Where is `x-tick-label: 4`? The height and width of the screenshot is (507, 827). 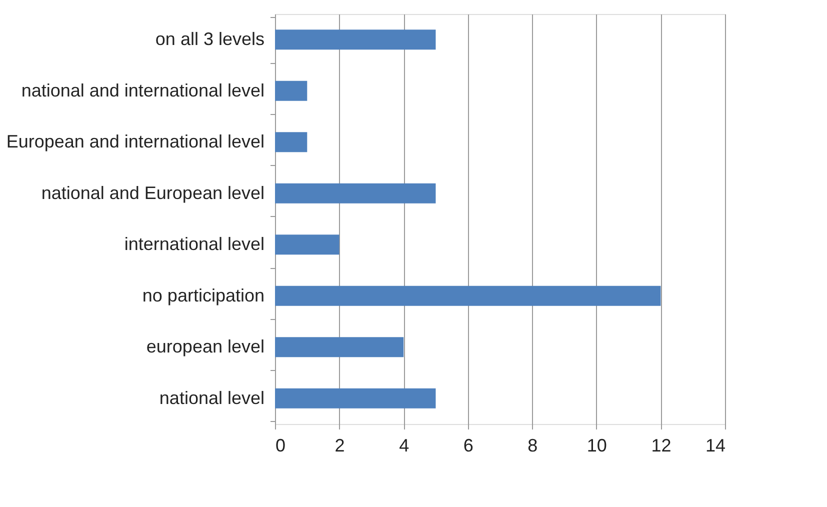 x-tick-label: 4 is located at coordinates (404, 446).